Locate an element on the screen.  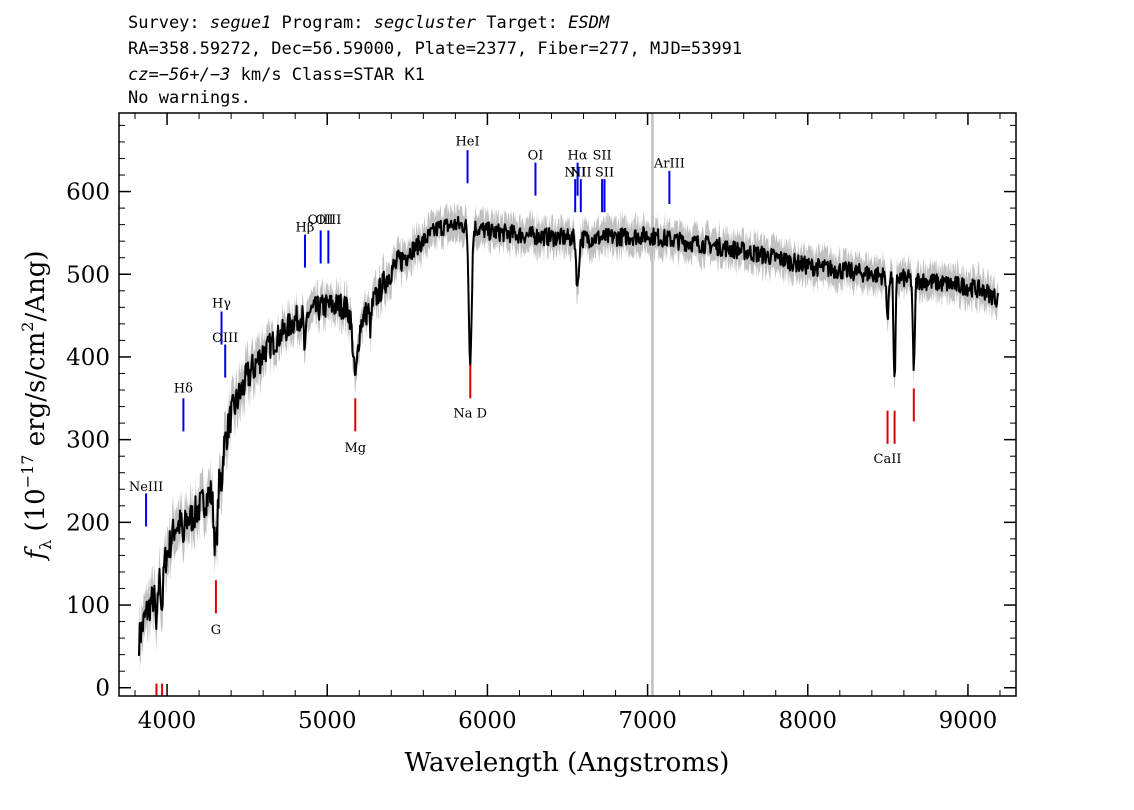
line-label-2: Hγ is located at coordinates (221, 303).